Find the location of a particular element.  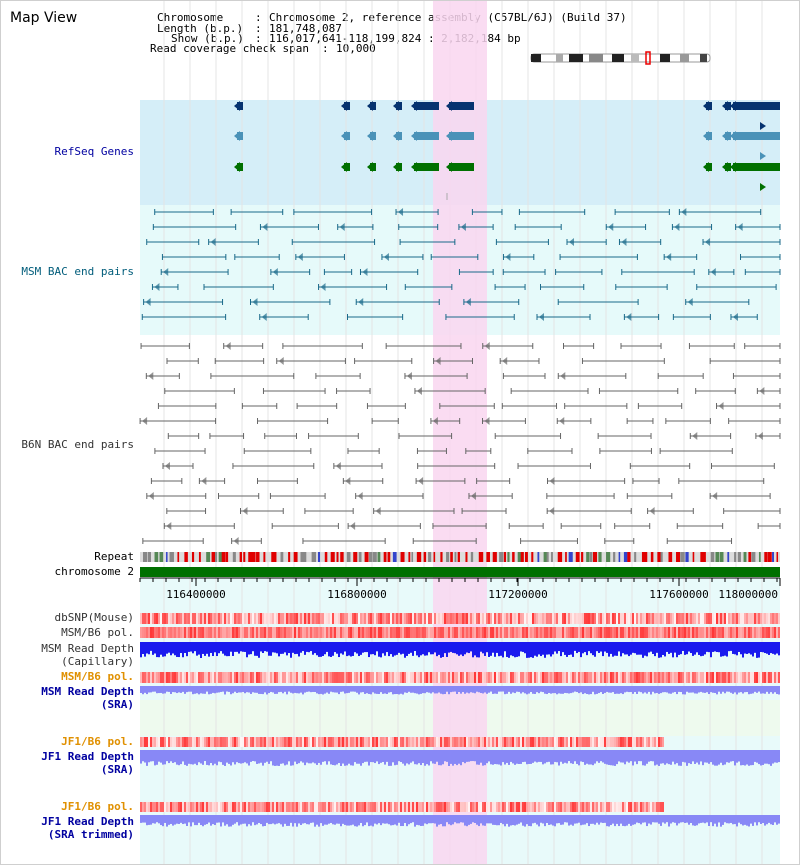

b6n-bac-label: B6N BAC end pairs is located at coordinates (77, 444).